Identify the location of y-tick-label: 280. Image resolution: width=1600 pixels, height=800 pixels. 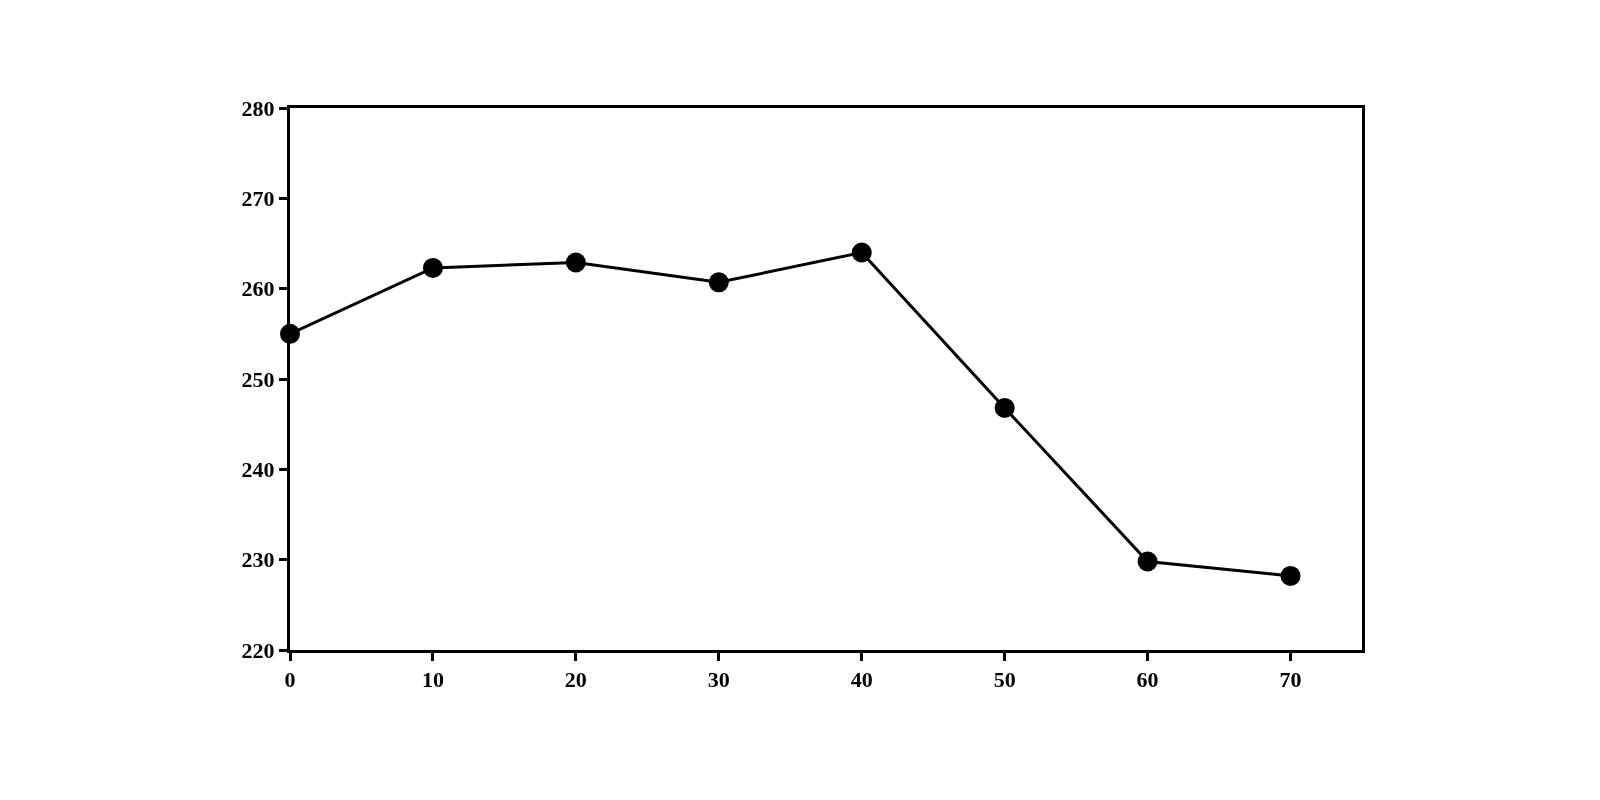
(258, 108).